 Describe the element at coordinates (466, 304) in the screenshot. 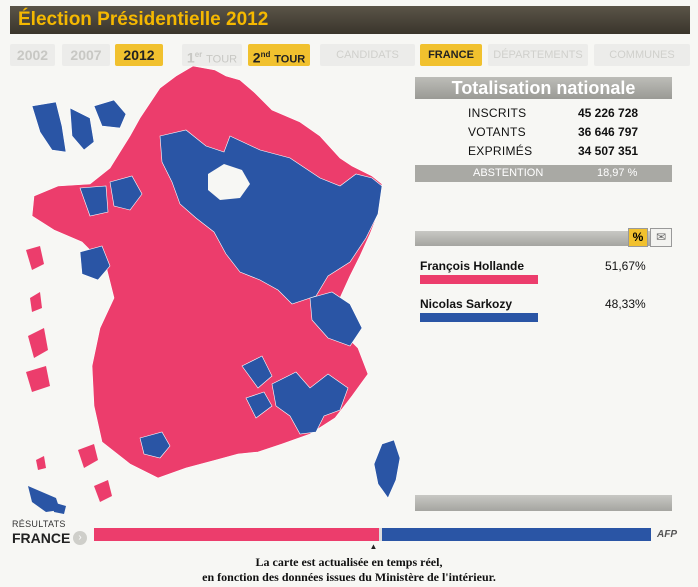

I see `candidate-name: Nicolas Sarkozy` at that location.